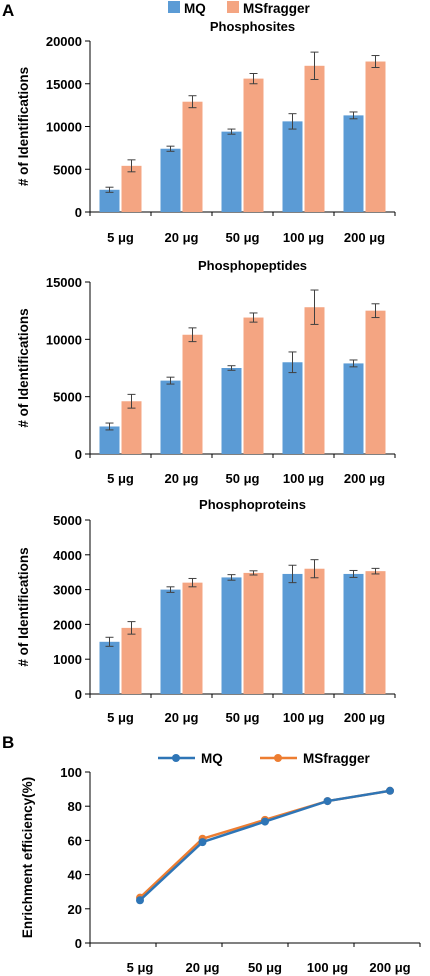  Describe the element at coordinates (252, 26) in the screenshot. I see `chart-title: Phosphosites` at that location.